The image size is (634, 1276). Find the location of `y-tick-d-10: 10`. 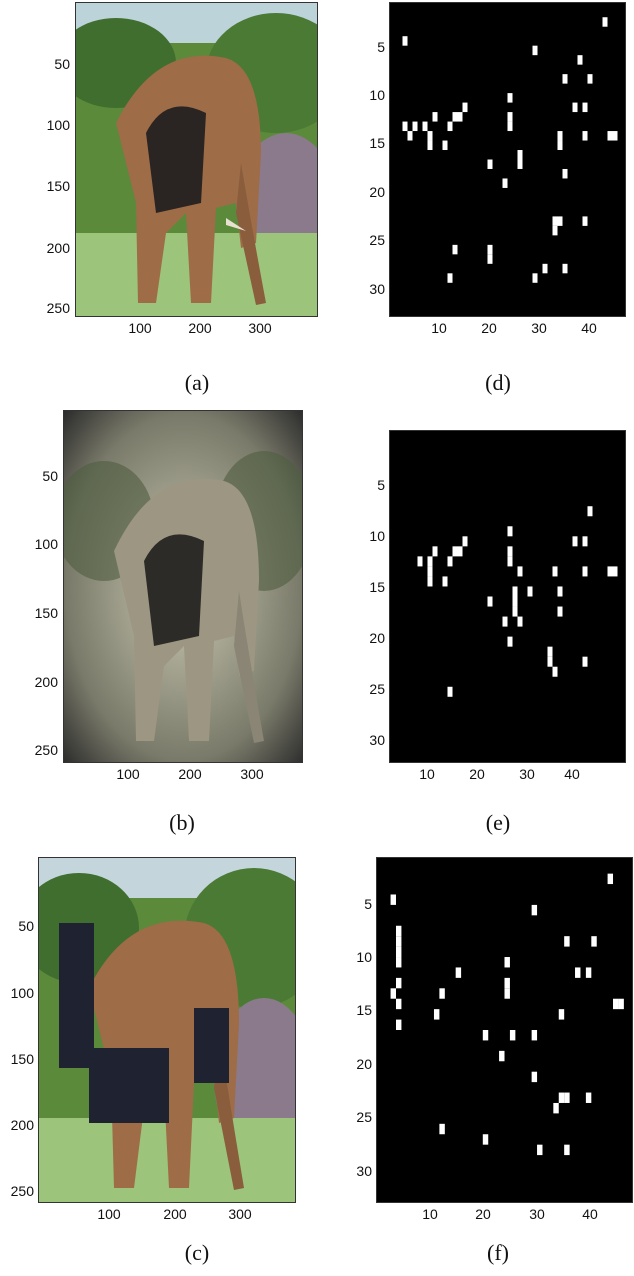

y-tick-d-10: 10 is located at coordinates (377, 95).